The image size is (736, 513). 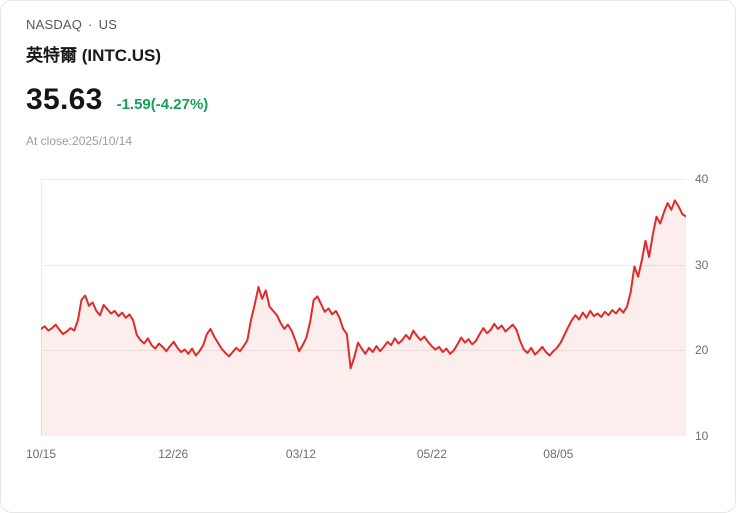 I want to click on exchange-label: NASDAQ, so click(x=54, y=24).